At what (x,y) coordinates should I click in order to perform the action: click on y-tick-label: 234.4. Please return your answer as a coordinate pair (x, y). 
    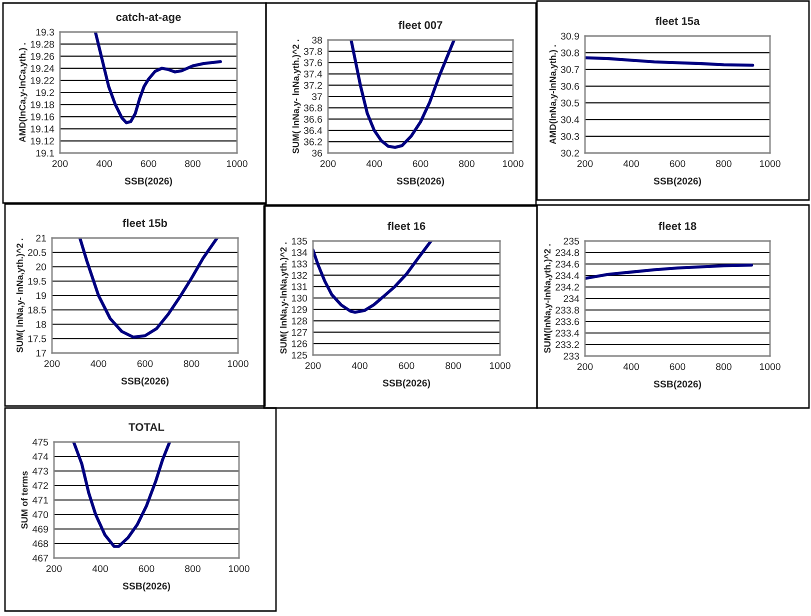
    Looking at the image, I should click on (568, 276).